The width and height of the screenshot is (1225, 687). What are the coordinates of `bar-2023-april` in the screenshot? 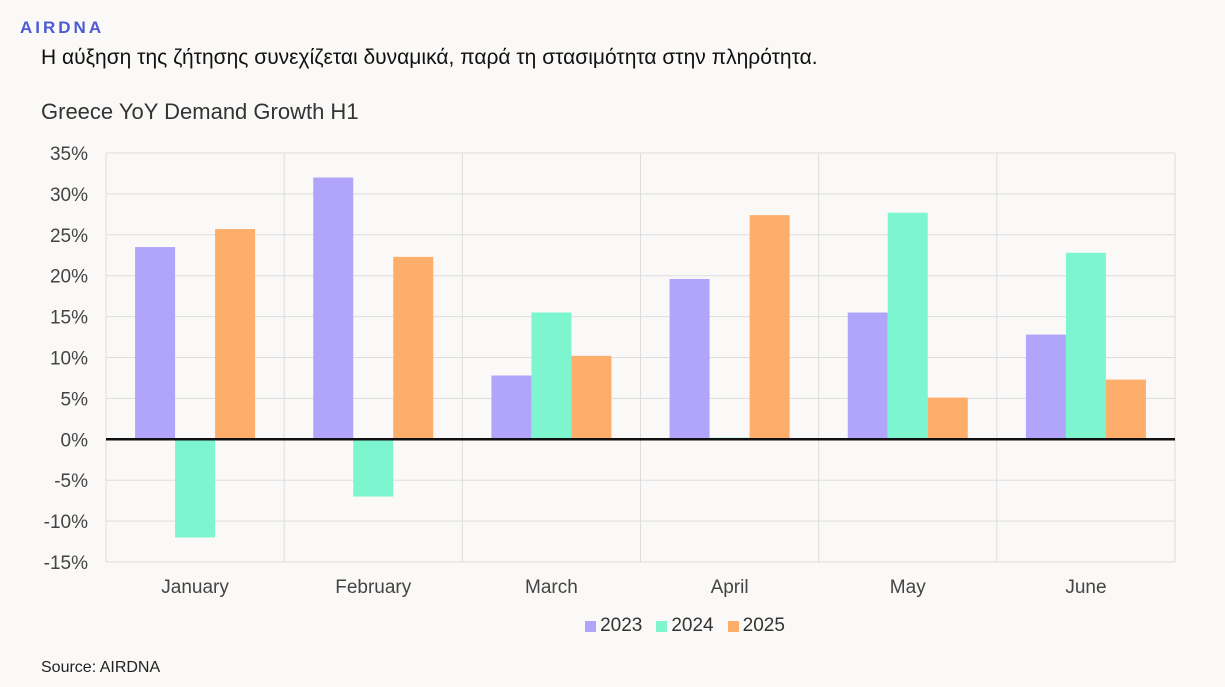 It's located at (689, 359).